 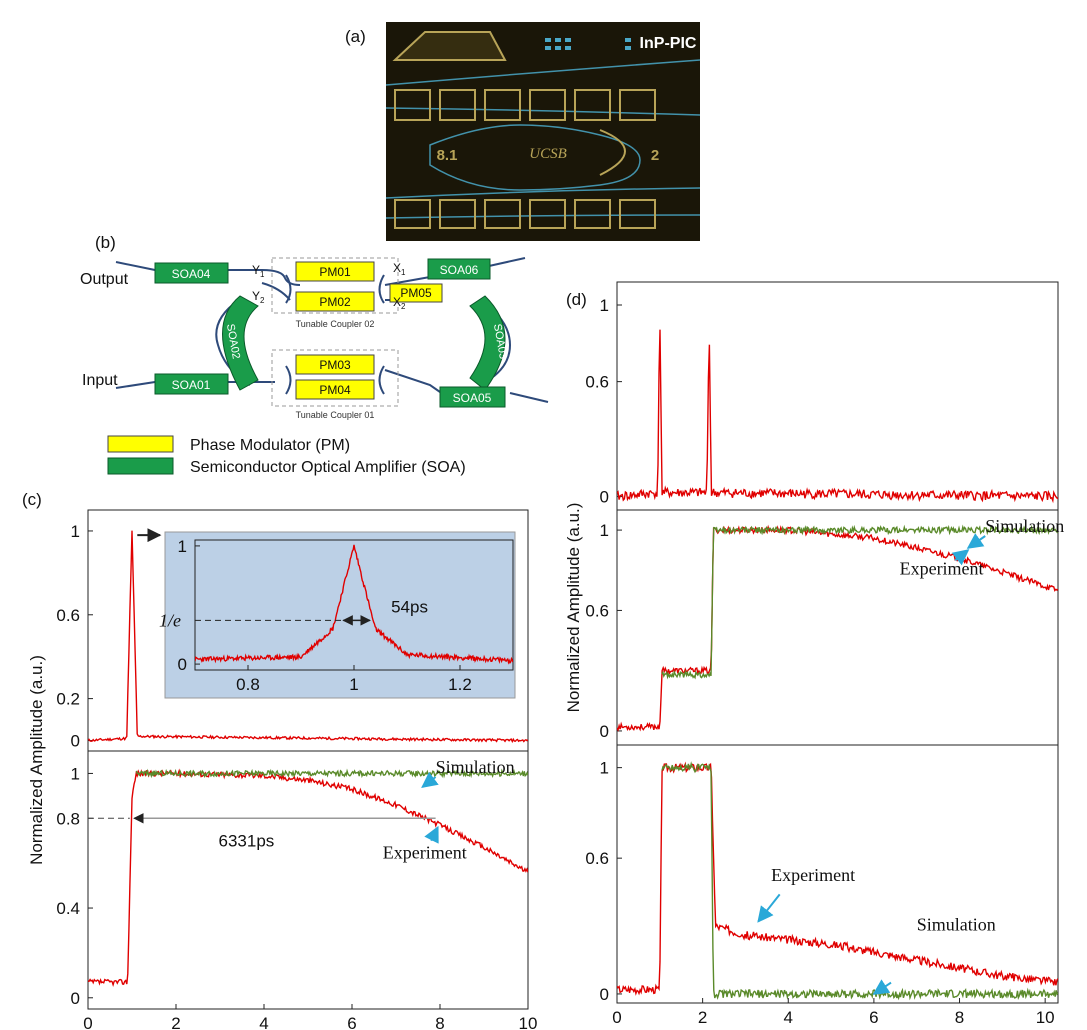 I want to click on y-tick-label: 0.2, so click(x=68, y=699).